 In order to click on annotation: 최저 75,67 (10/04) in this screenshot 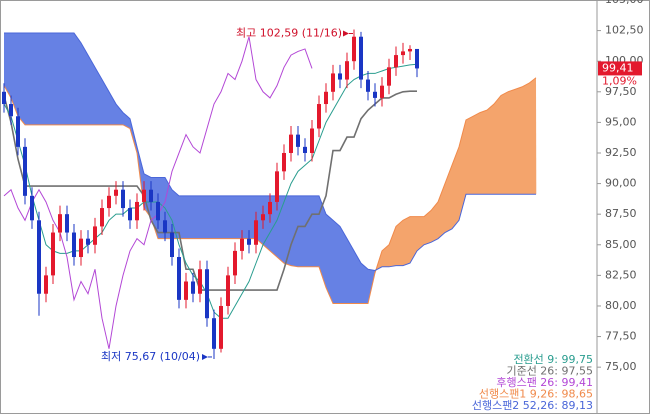, I will do `click(150, 356)`.